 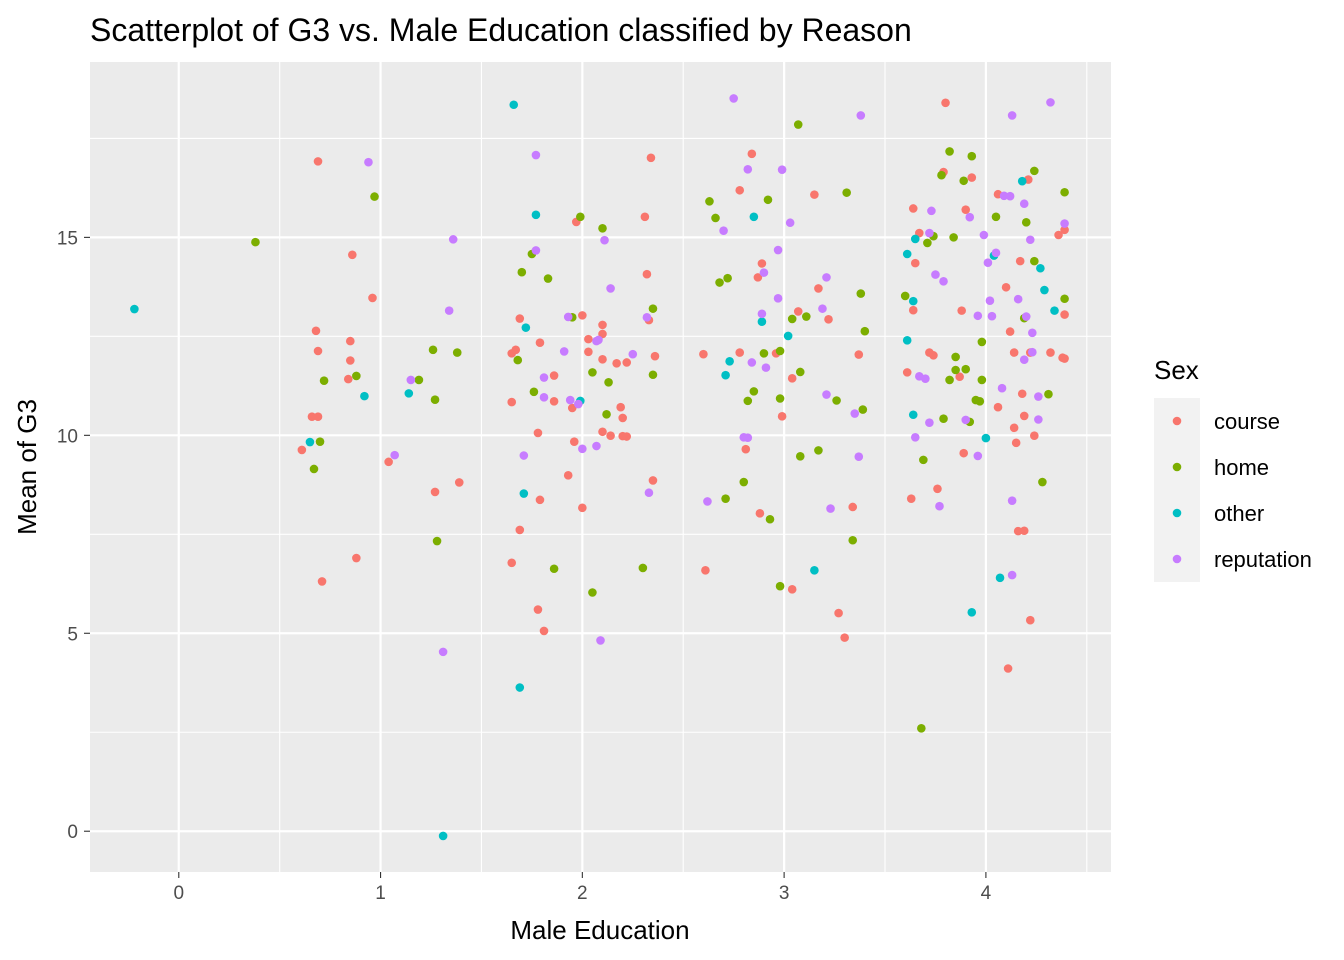 What do you see at coordinates (27, 467) in the screenshot?
I see `y-axis-title: Mean of G3` at bounding box center [27, 467].